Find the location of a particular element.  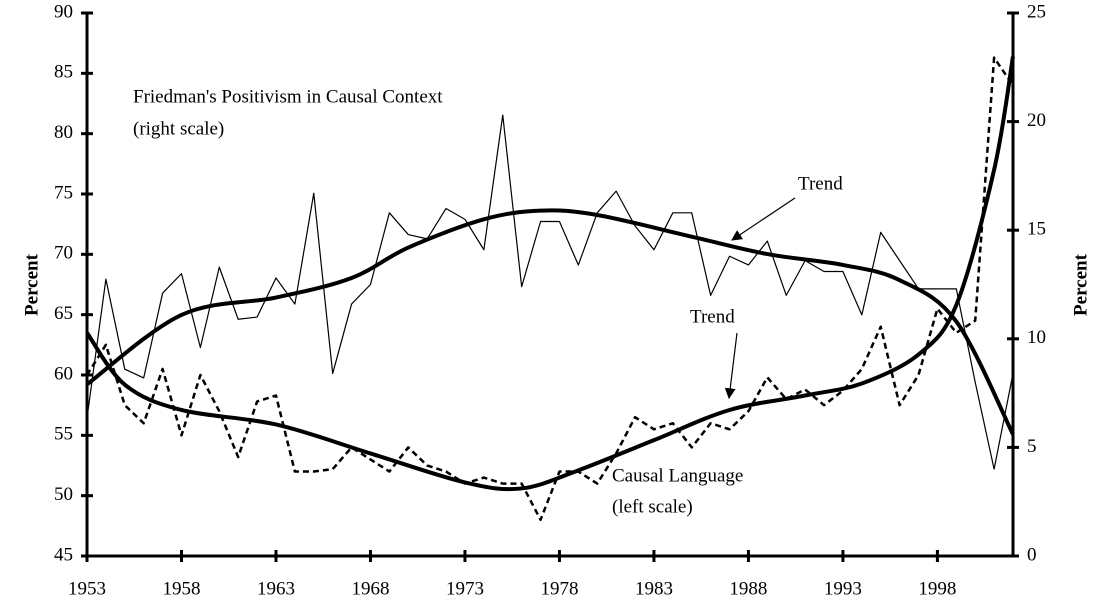

y-tick-label: 90 is located at coordinates (63, 11).